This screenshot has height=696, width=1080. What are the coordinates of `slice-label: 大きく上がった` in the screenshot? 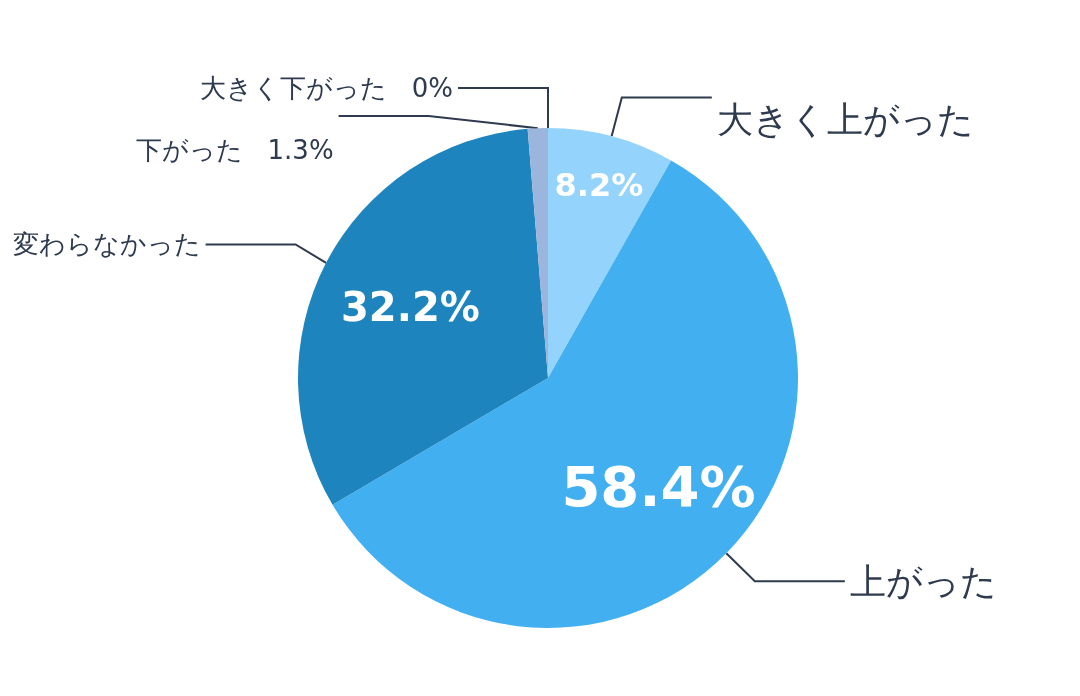 It's located at (845, 119).